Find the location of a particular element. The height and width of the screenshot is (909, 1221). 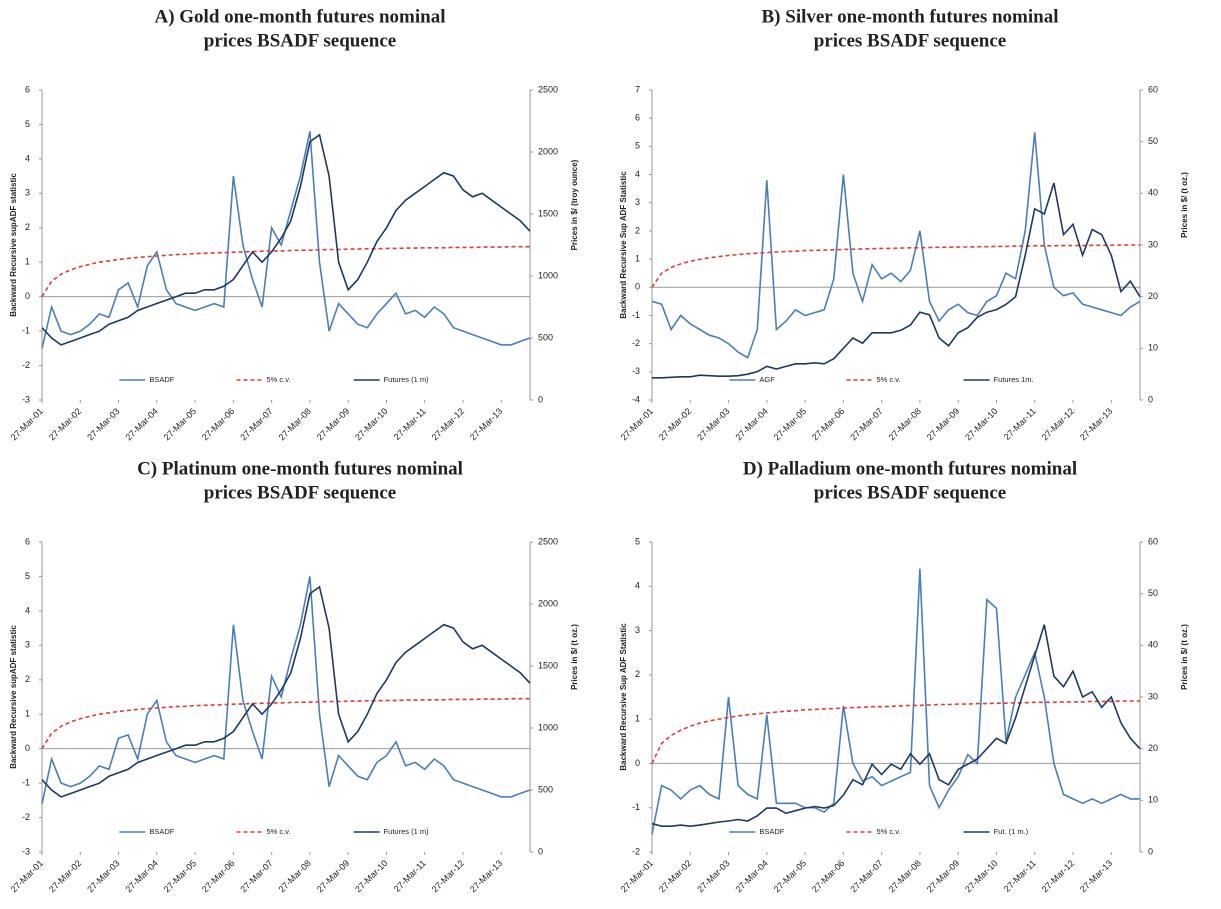

legend-label: Futures (1 m) is located at coordinates (407, 379).